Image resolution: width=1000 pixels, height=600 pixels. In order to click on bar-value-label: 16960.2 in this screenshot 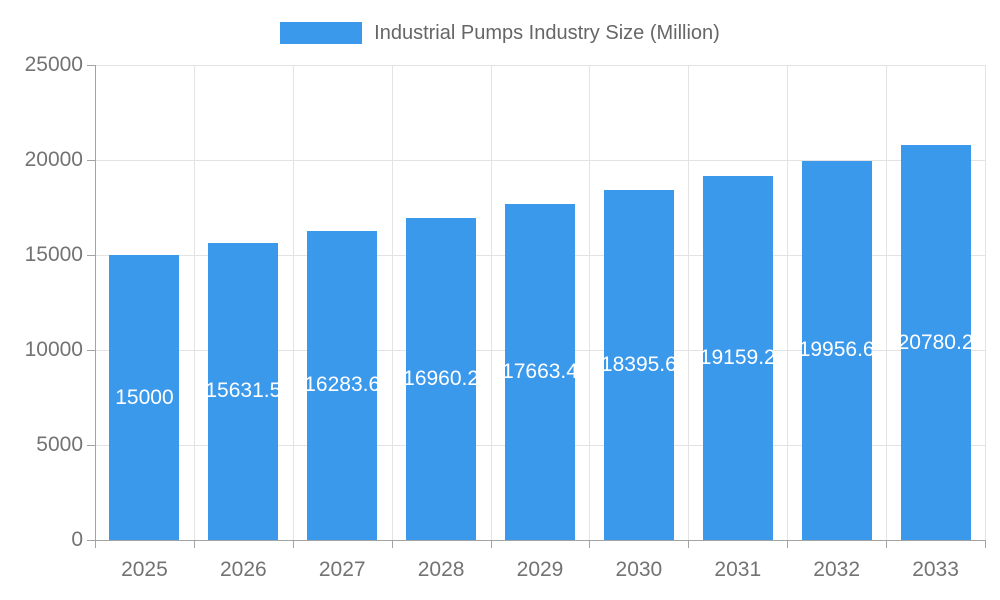, I will do `click(441, 378)`.